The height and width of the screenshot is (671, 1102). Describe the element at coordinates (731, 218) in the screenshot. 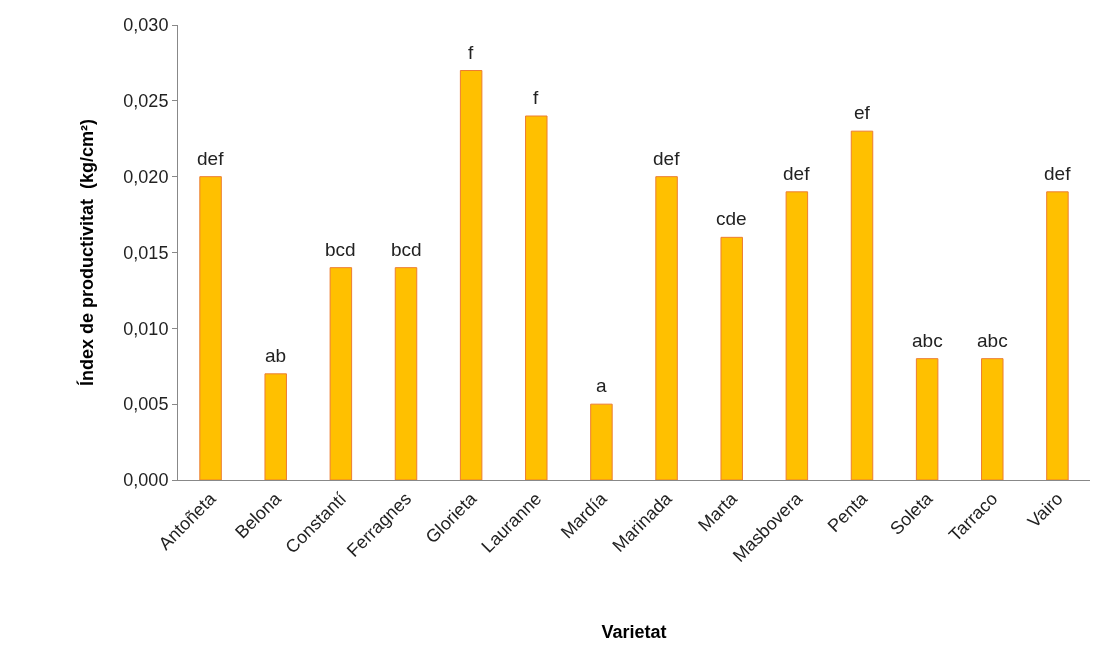

I see `annotation: cde` at that location.